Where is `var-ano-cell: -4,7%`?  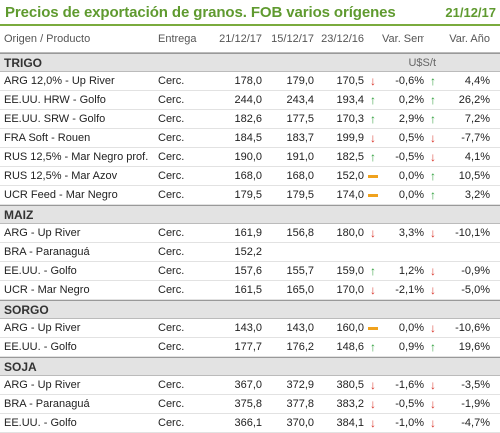
var-ano-cell: -4,7% is located at coordinates (475, 423).